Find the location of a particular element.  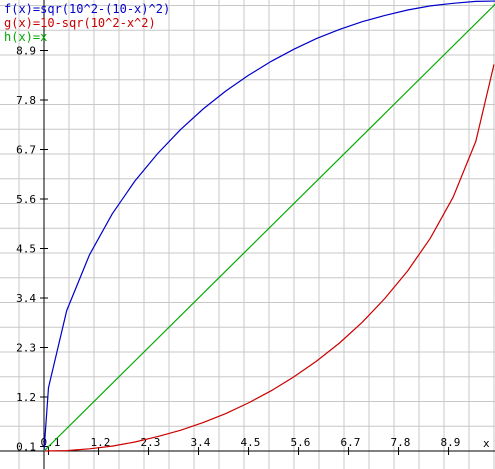

y-tick-label: 5.6 is located at coordinates (26, 199).